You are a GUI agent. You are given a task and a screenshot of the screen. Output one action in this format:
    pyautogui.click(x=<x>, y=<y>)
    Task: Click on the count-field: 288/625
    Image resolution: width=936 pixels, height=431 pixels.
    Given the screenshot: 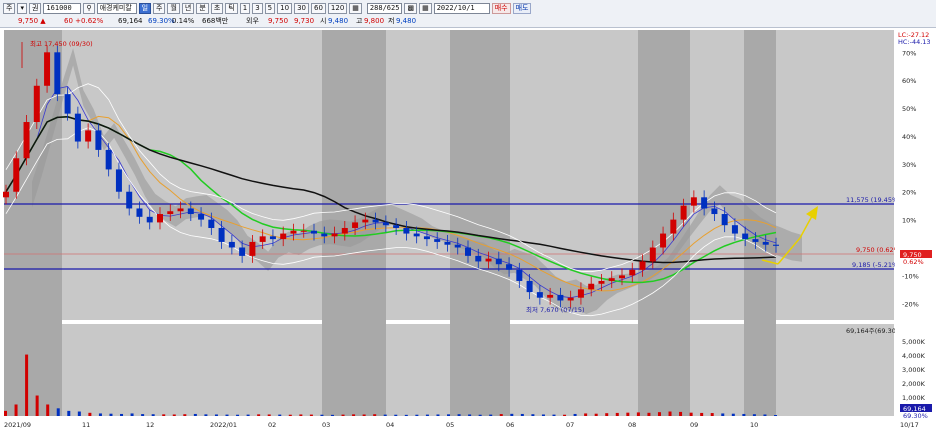 What is the action you would take?
    pyautogui.click(x=384, y=8)
    